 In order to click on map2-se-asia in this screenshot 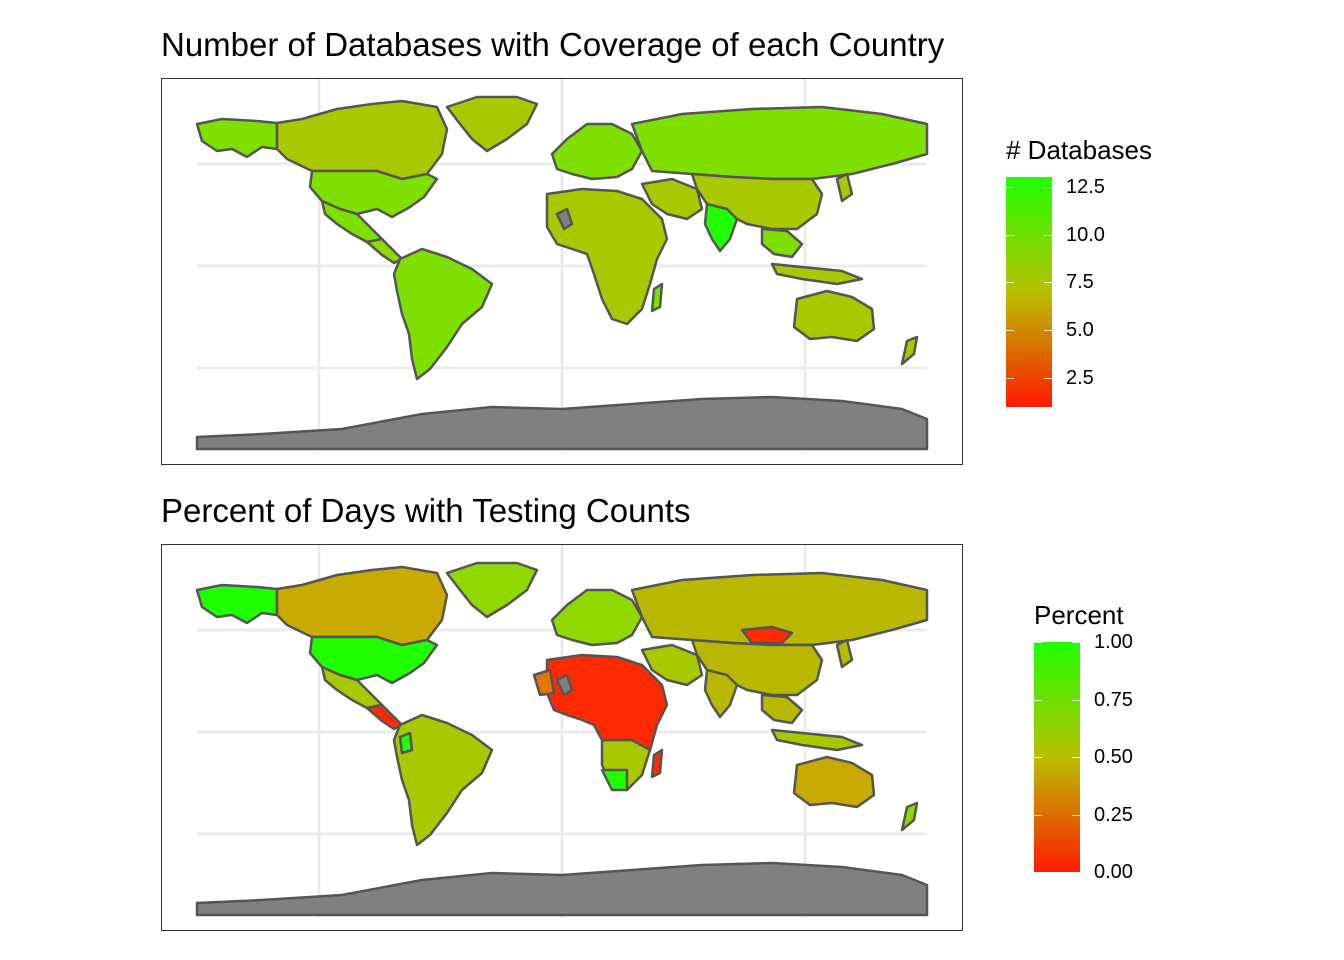, I will do `click(782, 709)`.